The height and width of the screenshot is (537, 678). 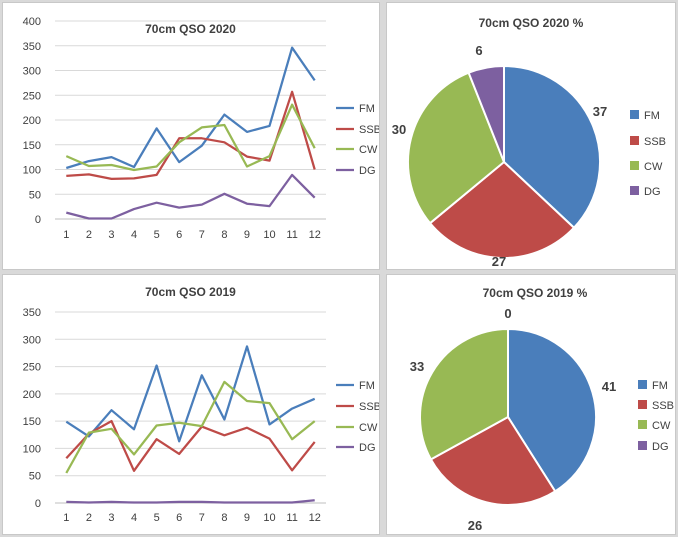 What do you see at coordinates (507, 313) in the screenshot?
I see `slice-label-dg: 0` at bounding box center [507, 313].